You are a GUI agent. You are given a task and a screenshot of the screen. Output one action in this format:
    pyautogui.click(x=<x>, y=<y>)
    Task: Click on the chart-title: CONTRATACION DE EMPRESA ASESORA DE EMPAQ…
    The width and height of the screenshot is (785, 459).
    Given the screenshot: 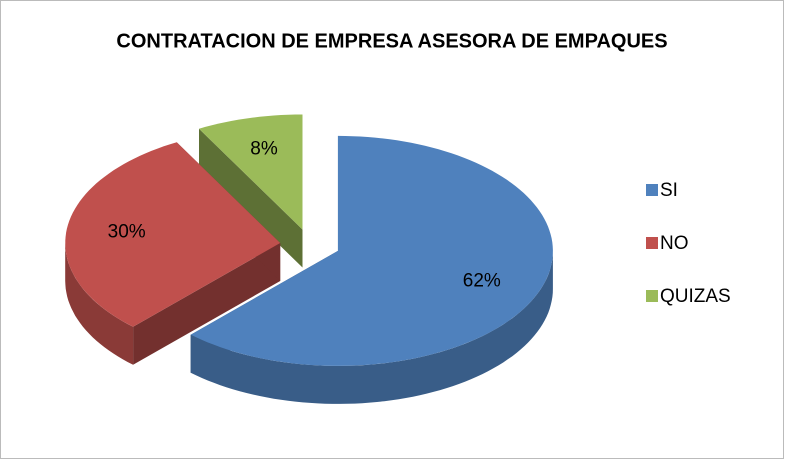 What is the action you would take?
    pyautogui.click(x=391, y=41)
    